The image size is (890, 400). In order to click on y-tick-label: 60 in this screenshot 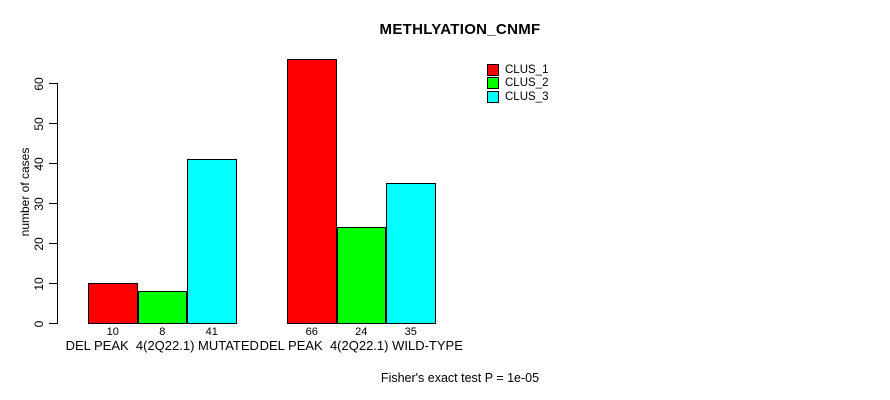, I will do `click(39, 83)`.